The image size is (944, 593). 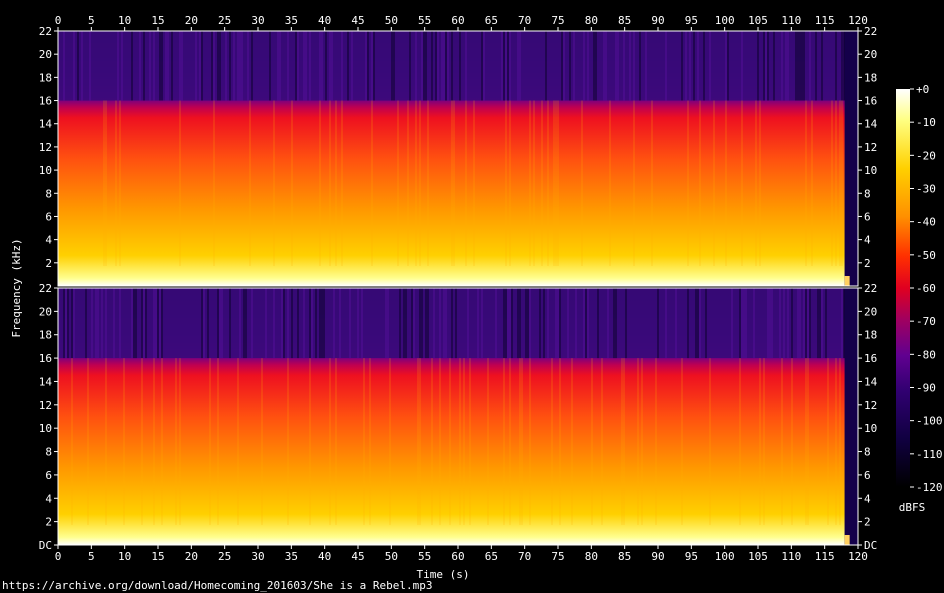 I want to click on y-tick-label: 20, so click(x=45, y=54).